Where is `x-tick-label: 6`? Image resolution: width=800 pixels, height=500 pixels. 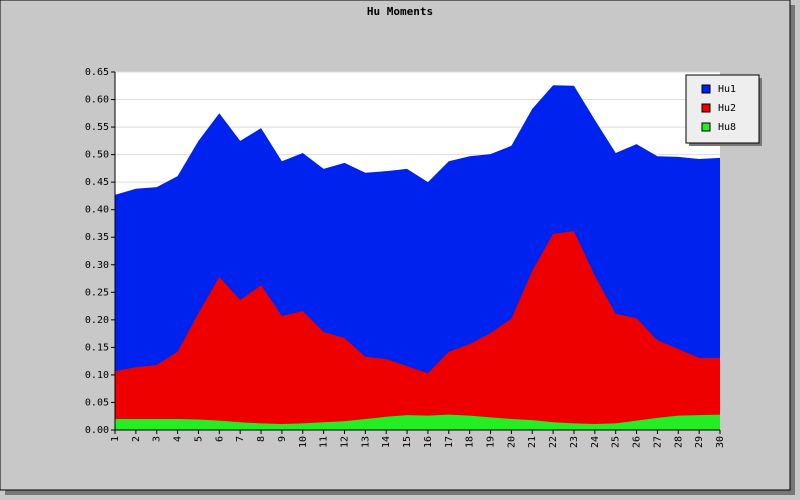 x-tick-label: 6 is located at coordinates (219, 439).